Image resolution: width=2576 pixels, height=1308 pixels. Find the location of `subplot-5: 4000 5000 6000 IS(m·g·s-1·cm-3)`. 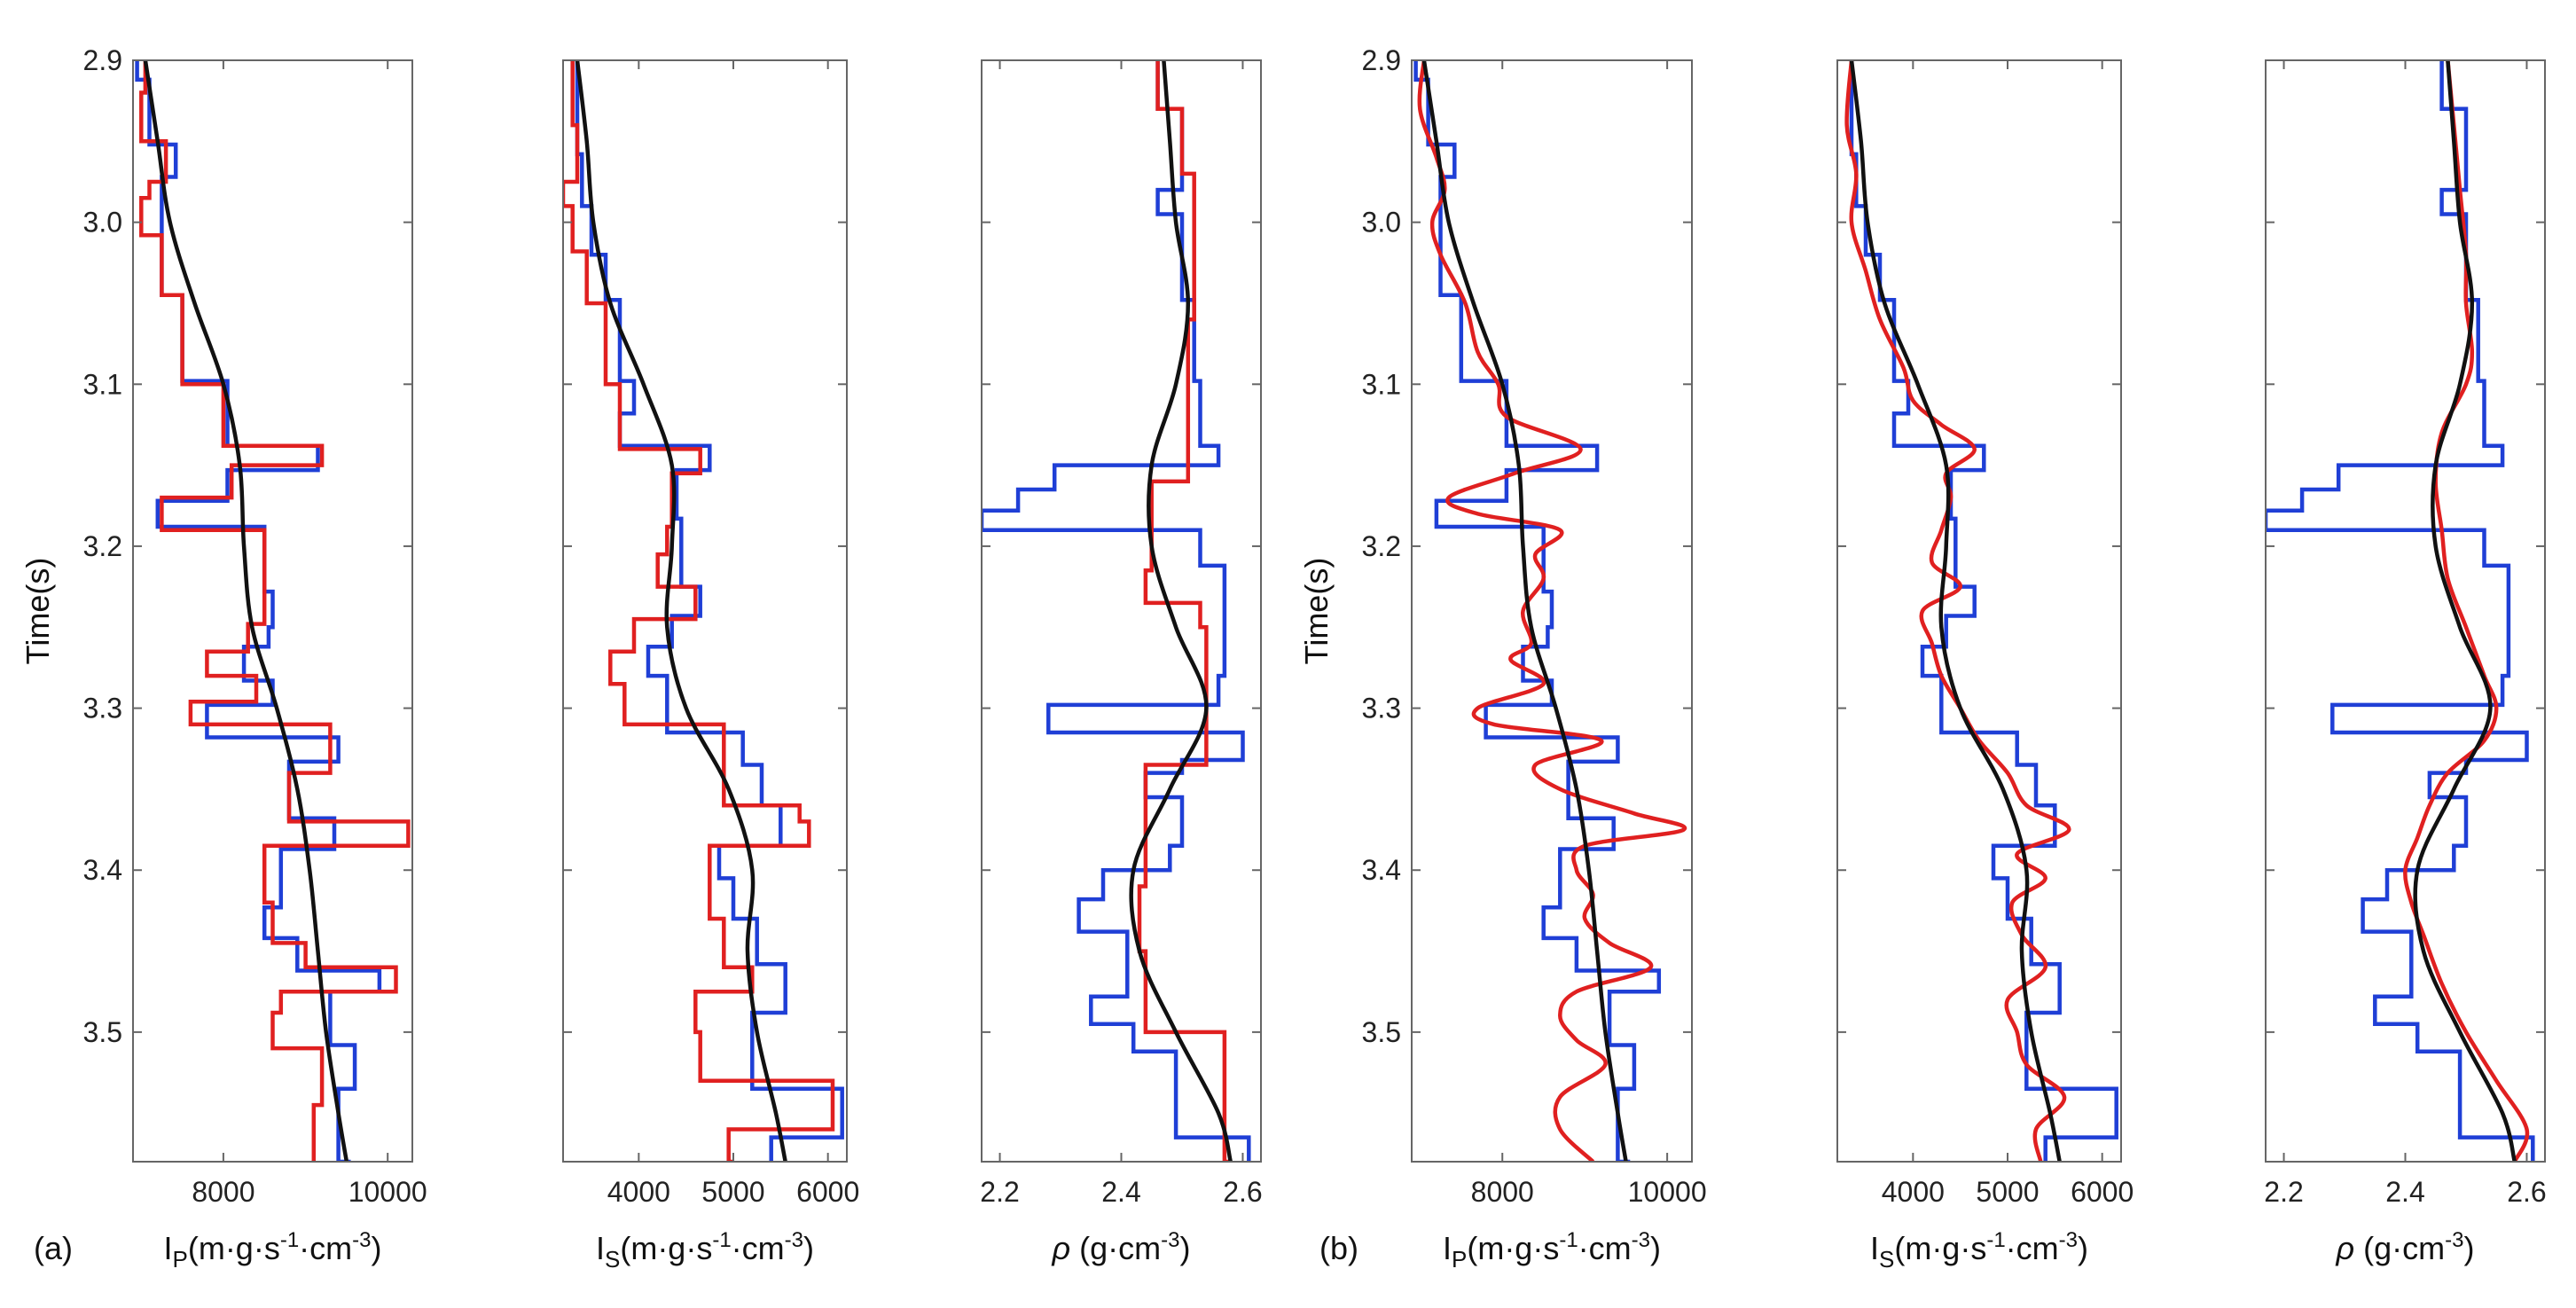

subplot-5: 4000 5000 6000 IS(m·g·s-1·cm-3) is located at coordinates (1985, 666).